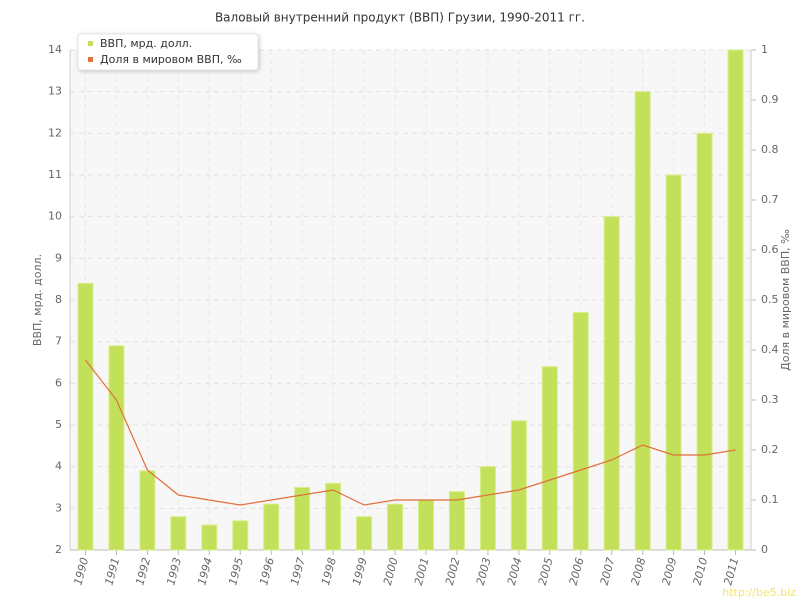 The image size is (800, 600). What do you see at coordinates (205, 571) in the screenshot?
I see `x-tick-label: 1994` at bounding box center [205, 571].